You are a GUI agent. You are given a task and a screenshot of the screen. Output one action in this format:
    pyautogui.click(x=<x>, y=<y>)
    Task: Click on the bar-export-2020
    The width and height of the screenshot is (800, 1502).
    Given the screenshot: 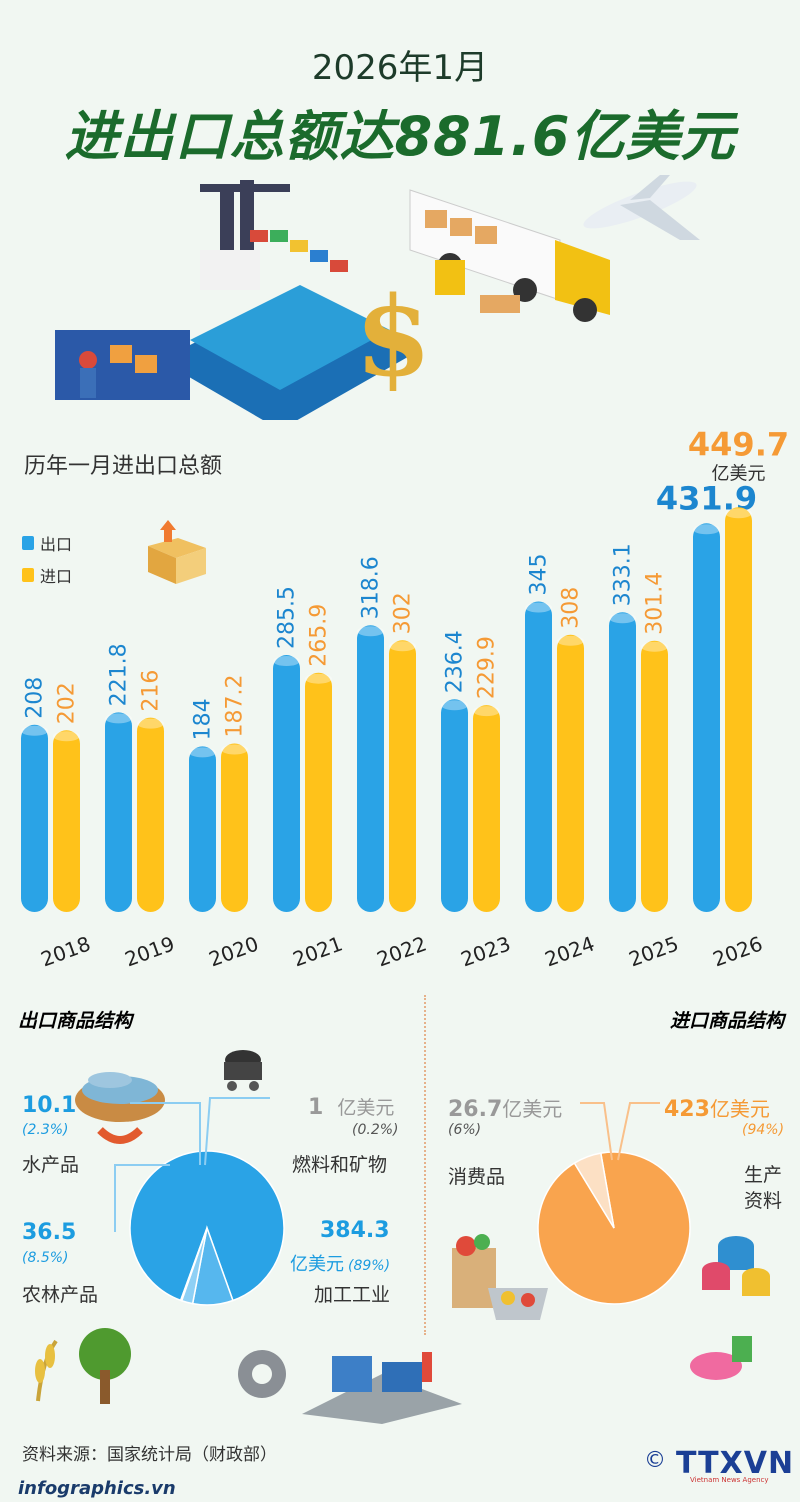 What is the action you would take?
    pyautogui.click(x=202, y=829)
    